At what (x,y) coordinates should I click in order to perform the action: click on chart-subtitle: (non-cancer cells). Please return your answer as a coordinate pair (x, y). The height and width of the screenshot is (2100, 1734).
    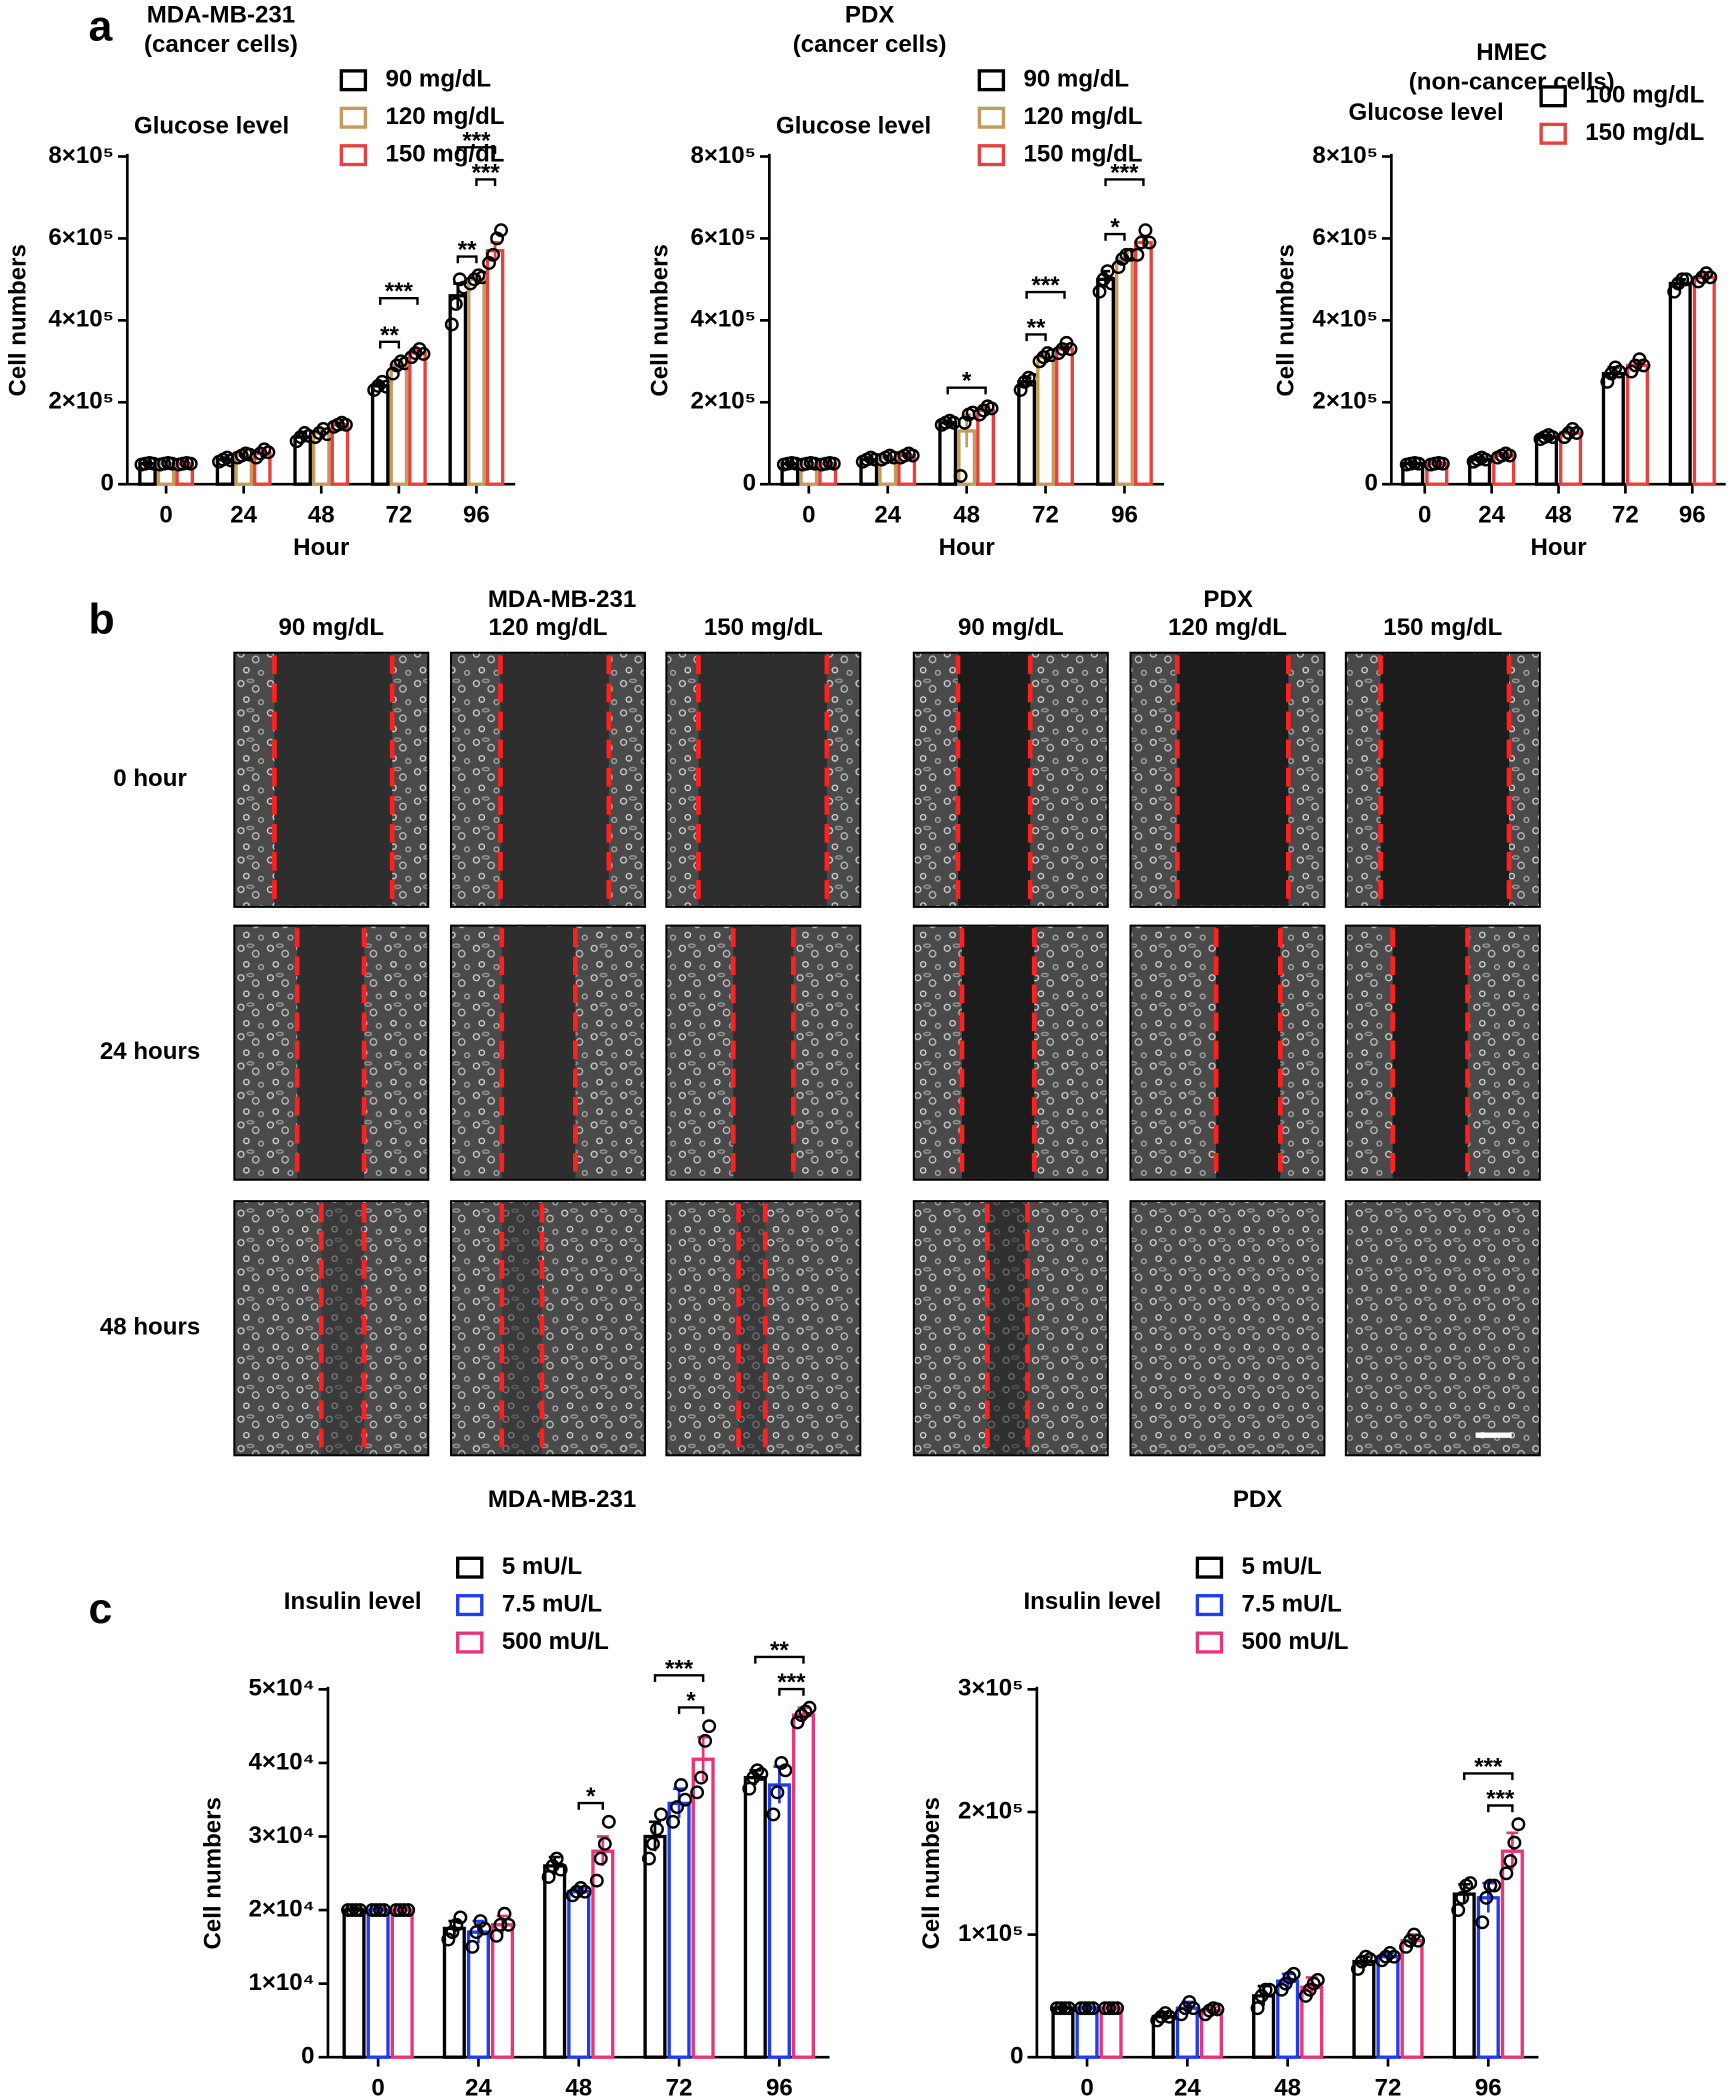
    Looking at the image, I should click on (1512, 81).